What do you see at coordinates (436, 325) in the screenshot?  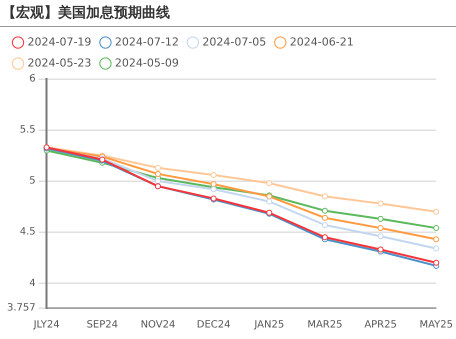 I see `x-tick-label: MAY25` at bounding box center [436, 325].